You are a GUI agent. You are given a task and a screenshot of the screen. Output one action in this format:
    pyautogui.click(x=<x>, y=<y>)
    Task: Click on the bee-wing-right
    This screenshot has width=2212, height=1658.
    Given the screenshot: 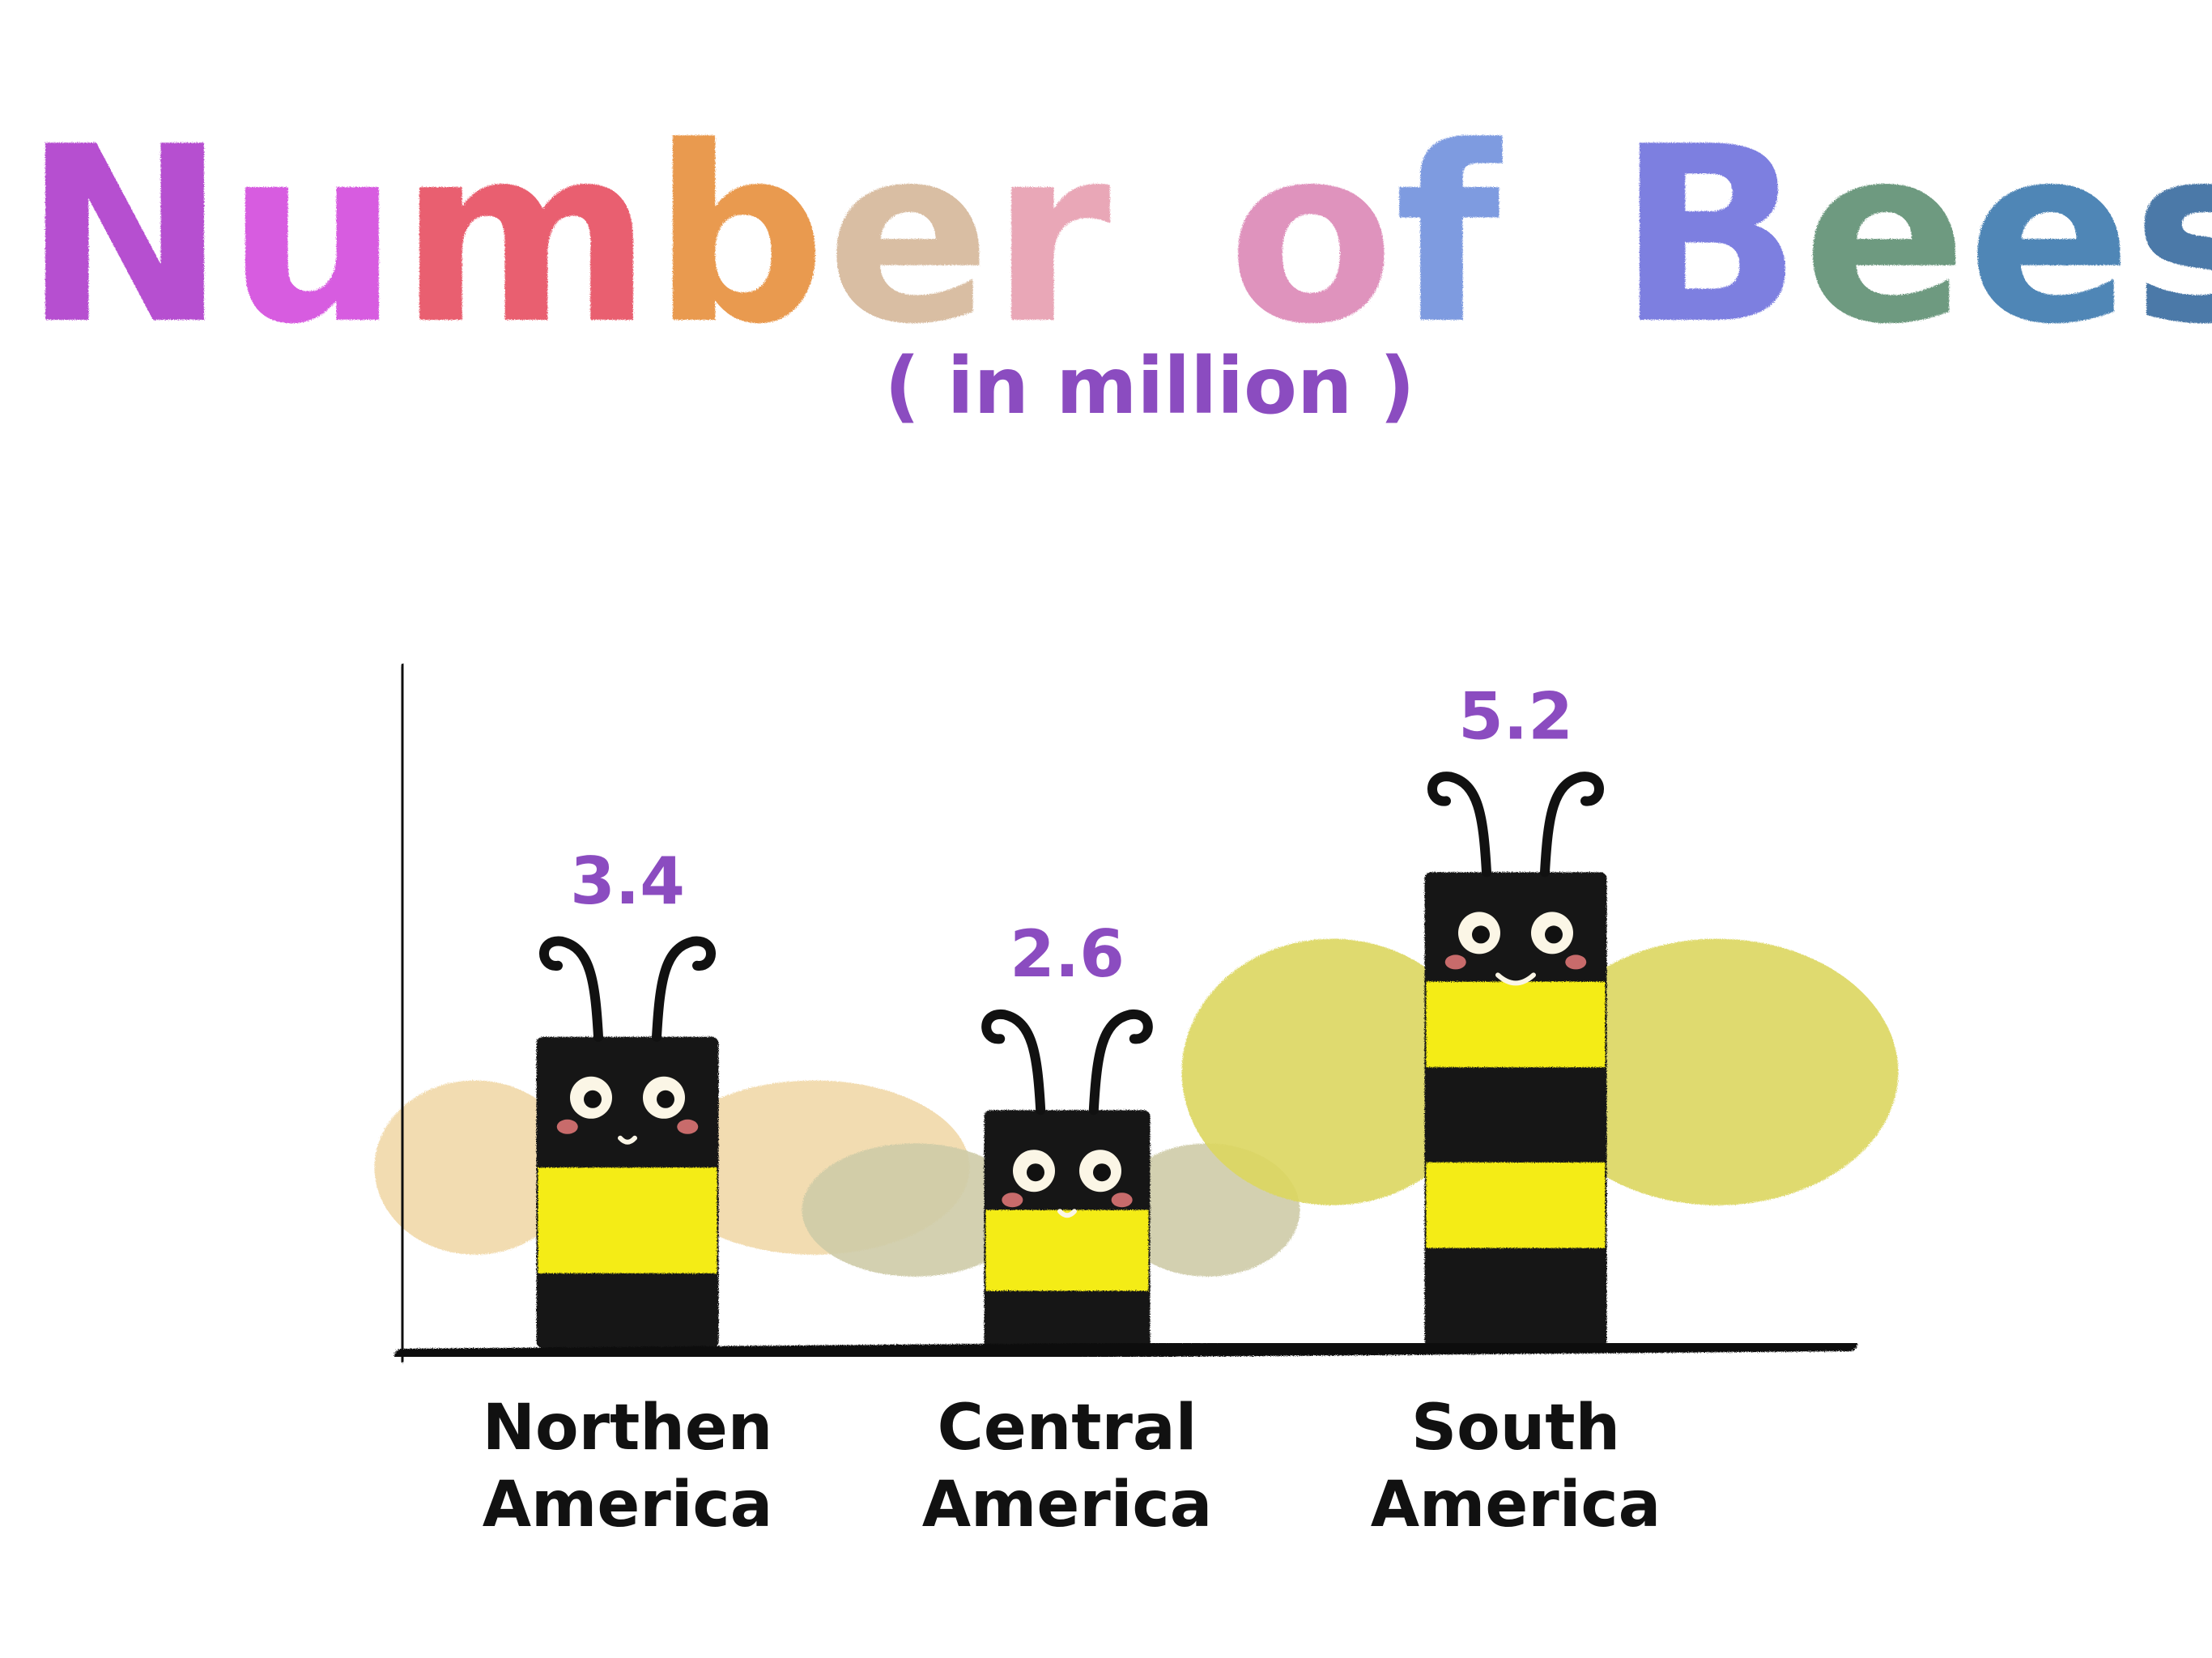 What is the action you would take?
    pyautogui.click(x=1718, y=1071)
    